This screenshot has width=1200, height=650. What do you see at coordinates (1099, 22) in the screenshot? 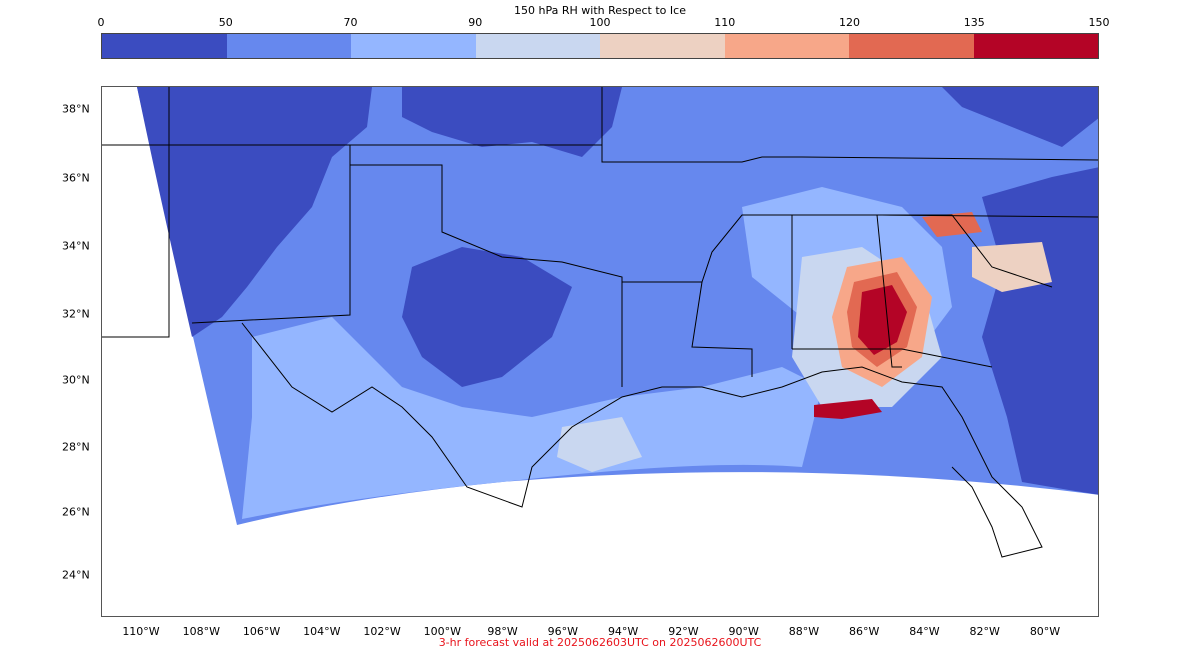
I see `colorbar-tick-label: 150` at bounding box center [1099, 22].